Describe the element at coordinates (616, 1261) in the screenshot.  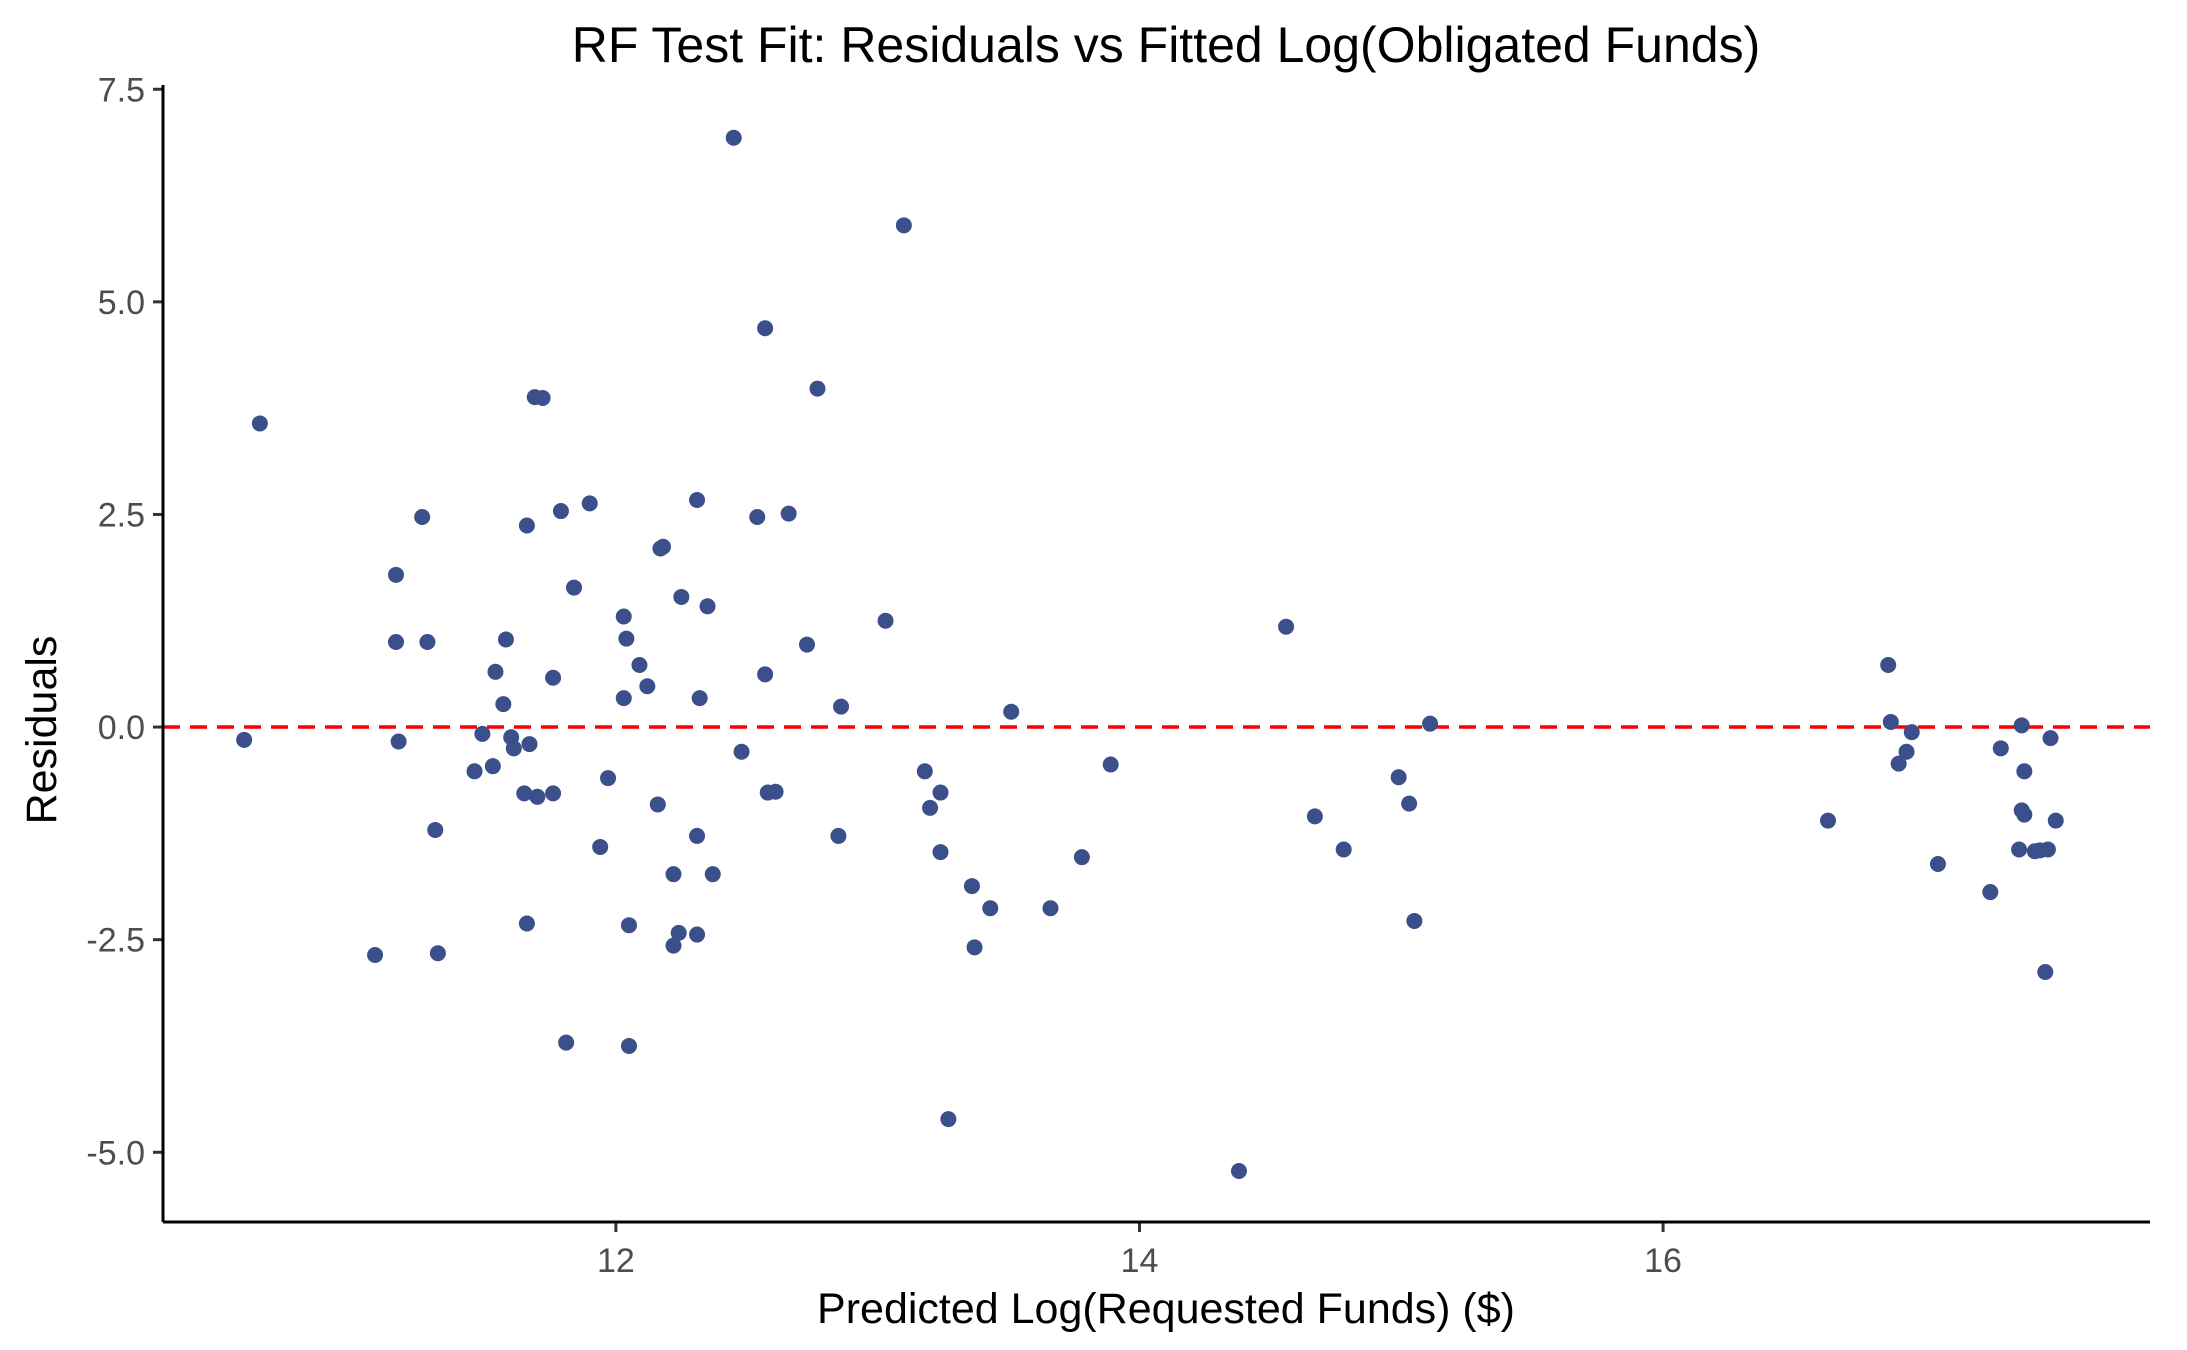
I see `x-tick-label: 12` at that location.